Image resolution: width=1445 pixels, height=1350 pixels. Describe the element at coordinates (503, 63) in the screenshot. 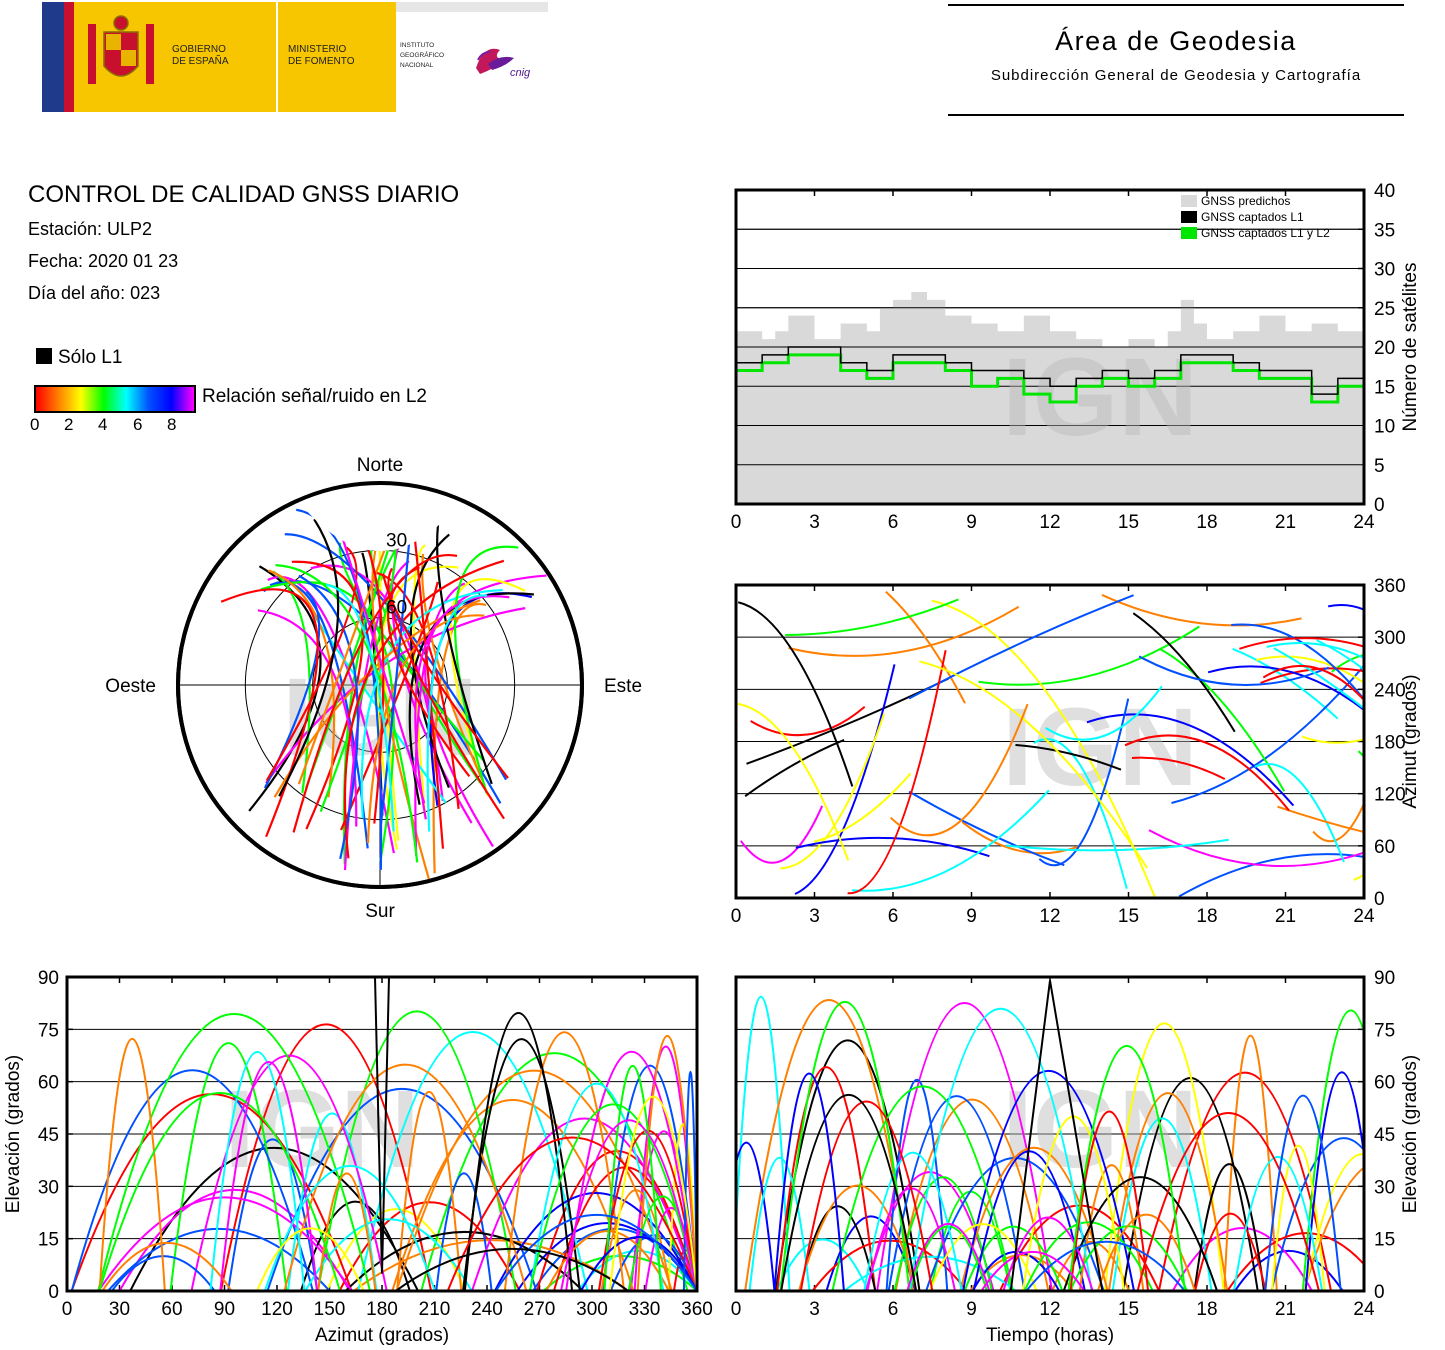

I see `cnig-logo-icon: cnig` at that location.